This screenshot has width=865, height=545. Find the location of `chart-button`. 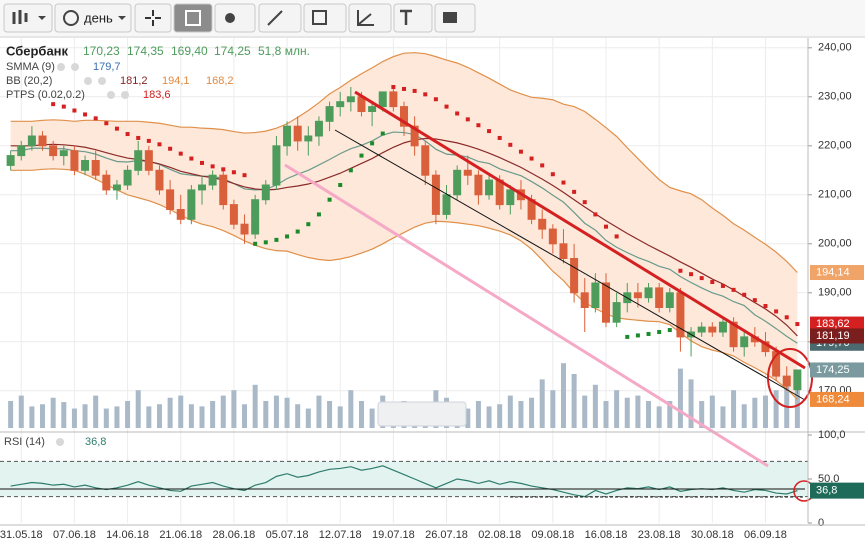

chart-button is located at coordinates (193, 18).